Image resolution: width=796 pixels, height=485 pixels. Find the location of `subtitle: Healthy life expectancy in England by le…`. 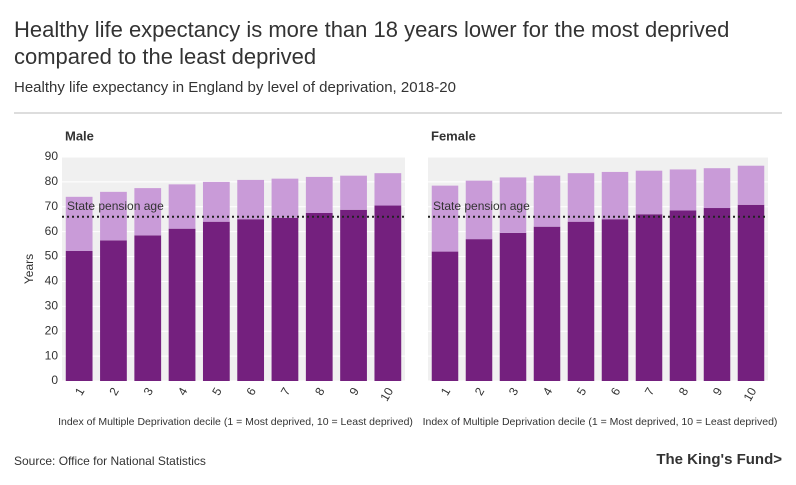

subtitle: Healthy life expectancy in England by le… is located at coordinates (235, 87).